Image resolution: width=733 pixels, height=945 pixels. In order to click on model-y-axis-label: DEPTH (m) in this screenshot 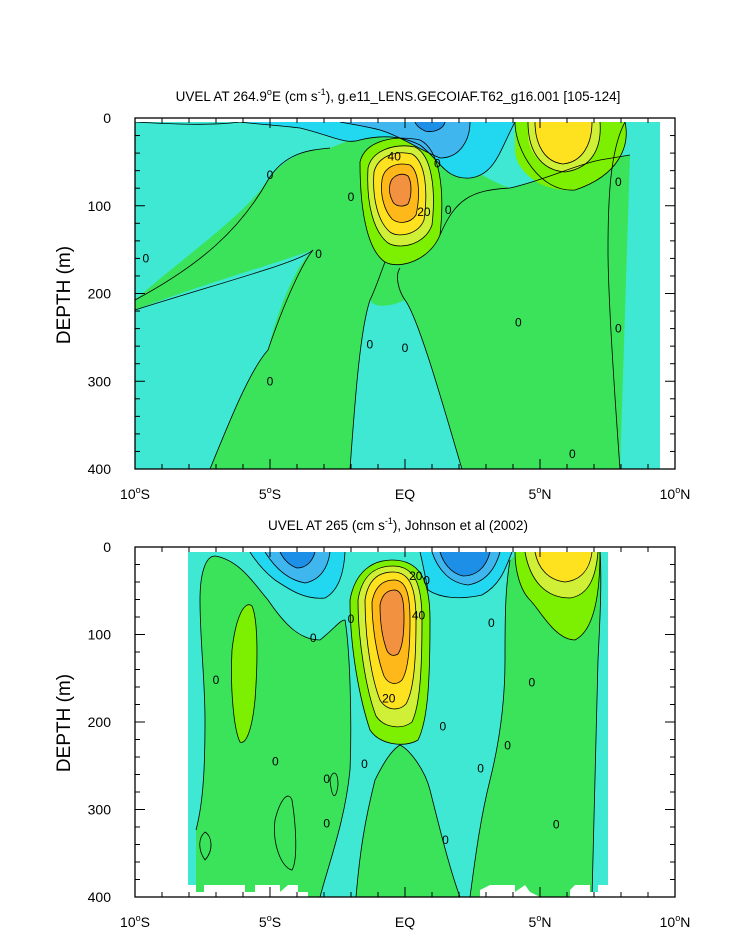, I will do `click(64, 295)`.